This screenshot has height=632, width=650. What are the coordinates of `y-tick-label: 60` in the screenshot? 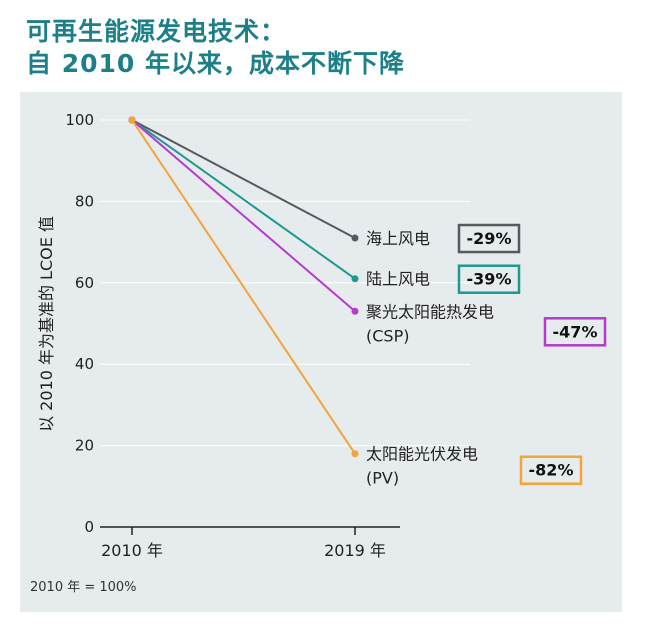 It's located at (84, 283).